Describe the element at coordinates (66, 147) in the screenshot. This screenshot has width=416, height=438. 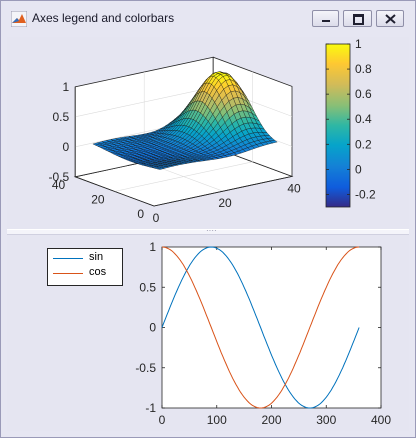
I see `surface-z-tick-label: 0` at that location.